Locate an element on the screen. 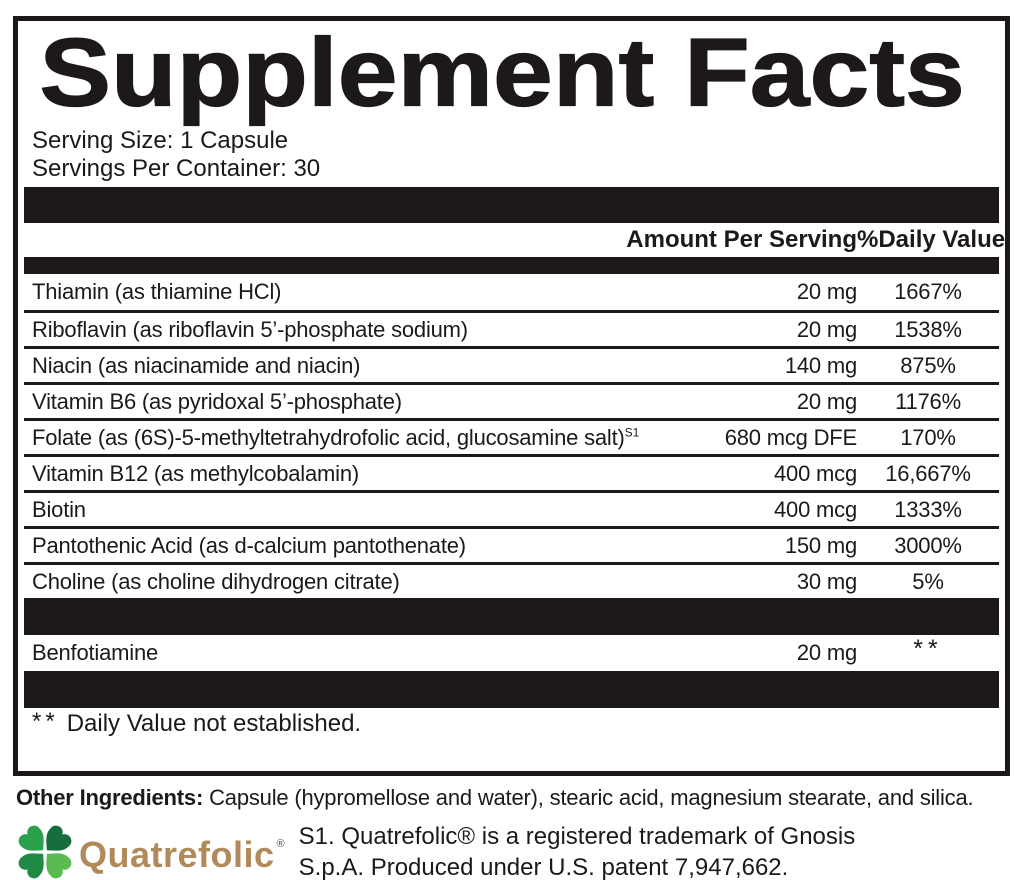  nutrient-amount: 680 mcg DFE is located at coordinates (790, 437).